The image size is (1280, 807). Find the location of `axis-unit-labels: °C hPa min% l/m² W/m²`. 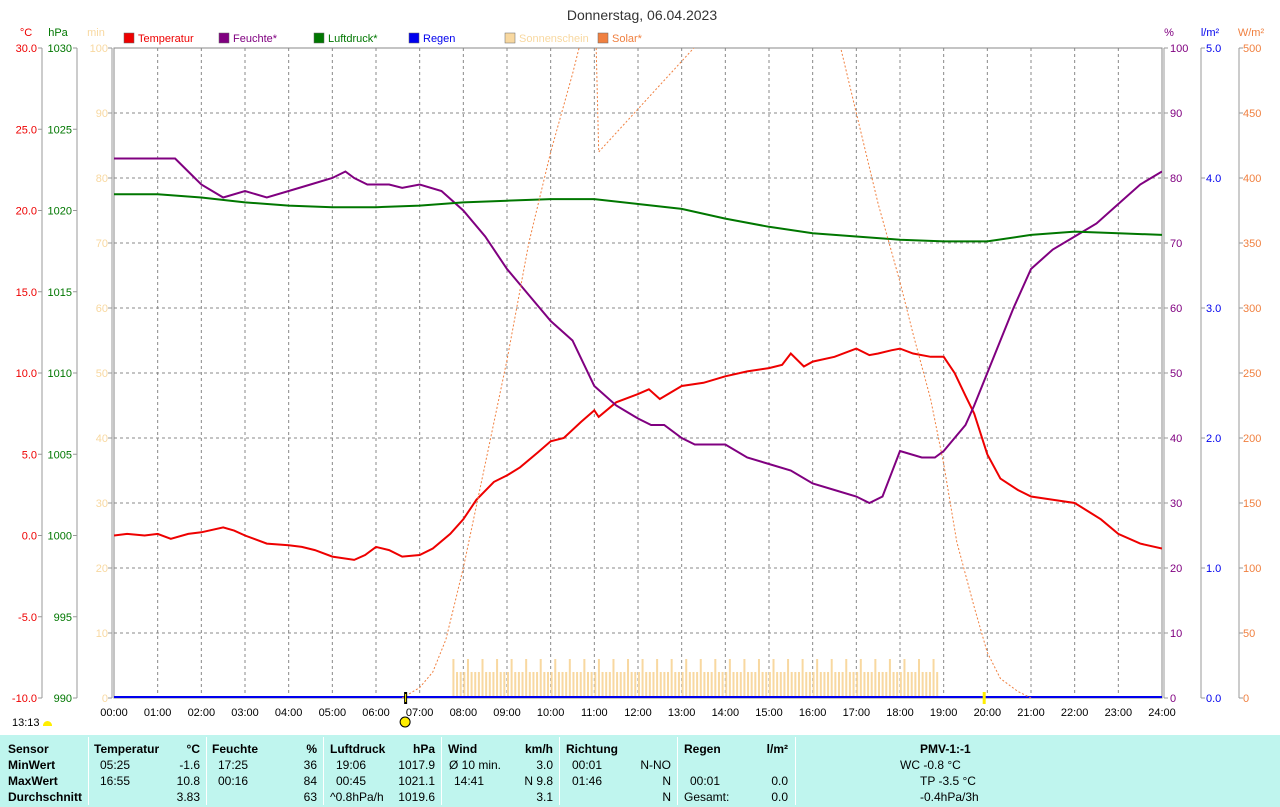

axis-unit-labels: °C hPa min% l/m² W/m² is located at coordinates (642, 33).